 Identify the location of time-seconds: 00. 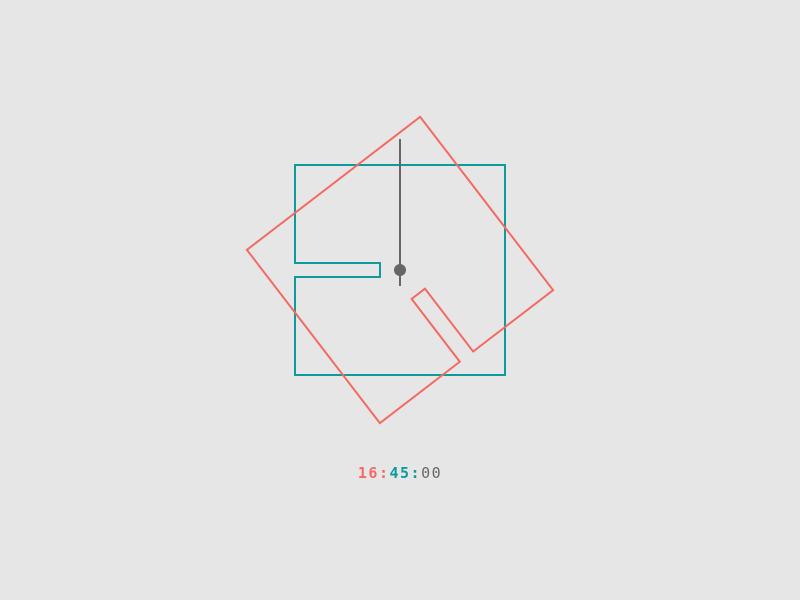
(432, 473).